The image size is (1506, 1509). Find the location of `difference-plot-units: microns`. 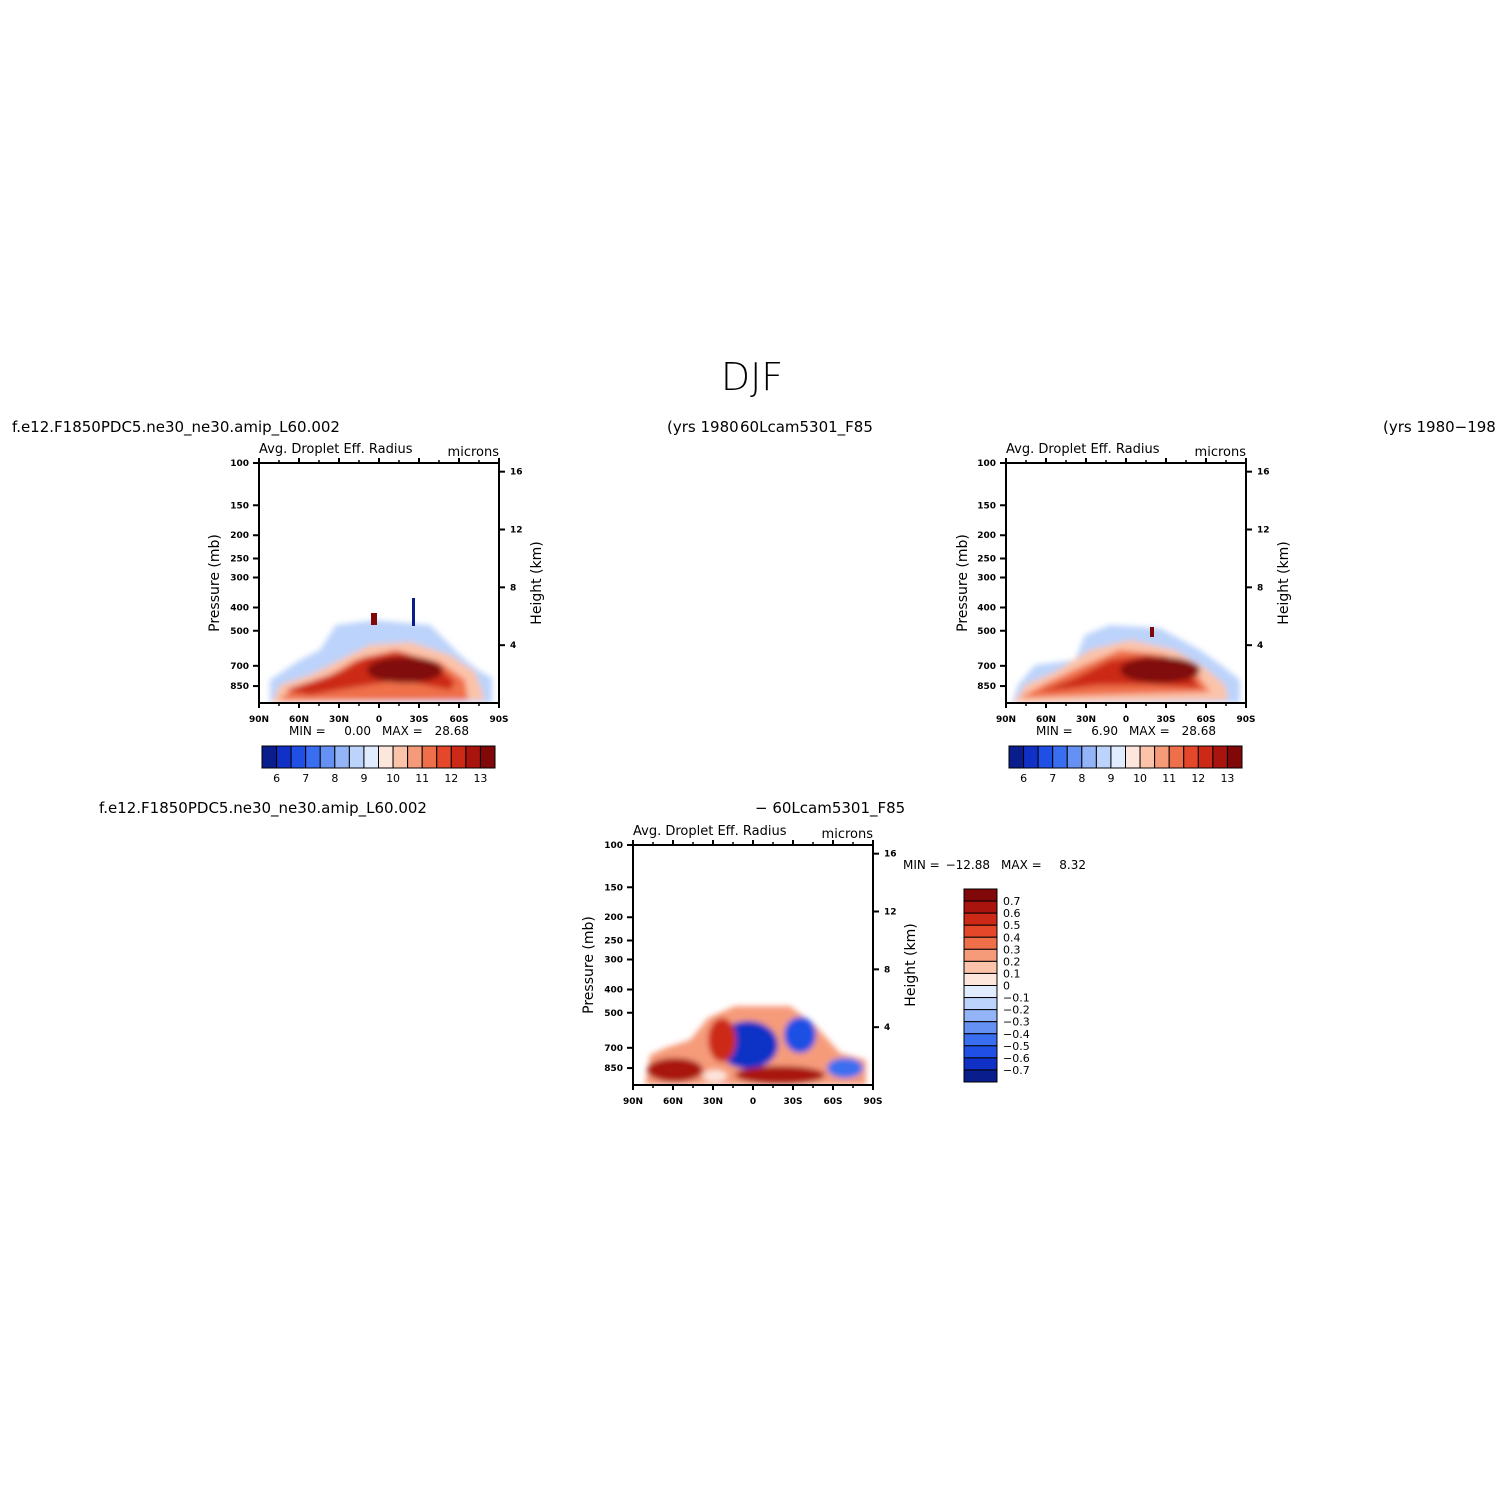

difference-plot-units: microns is located at coordinates (848, 834).